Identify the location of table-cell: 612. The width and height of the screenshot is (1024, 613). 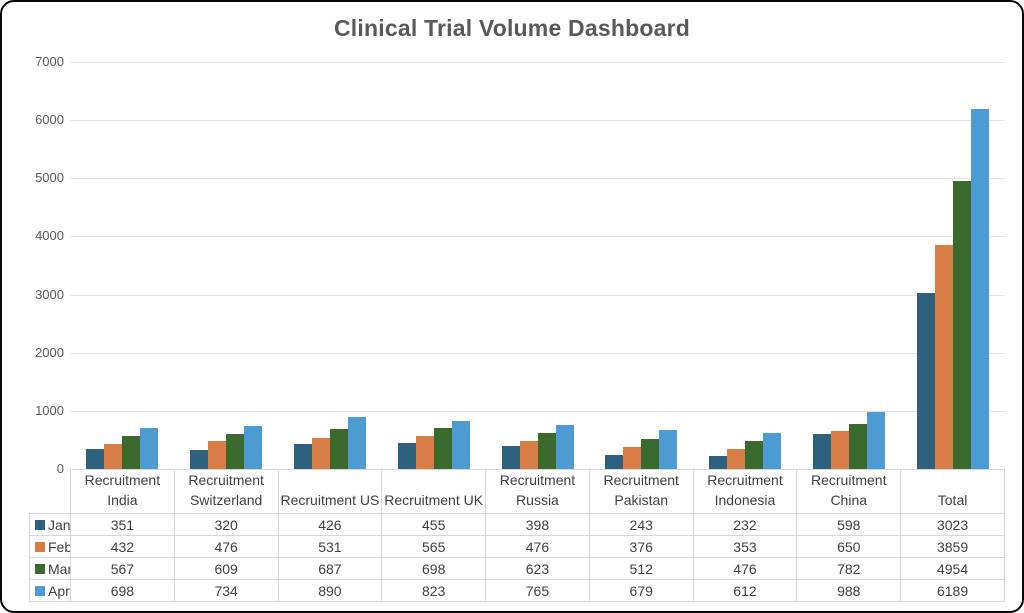
(745, 590).